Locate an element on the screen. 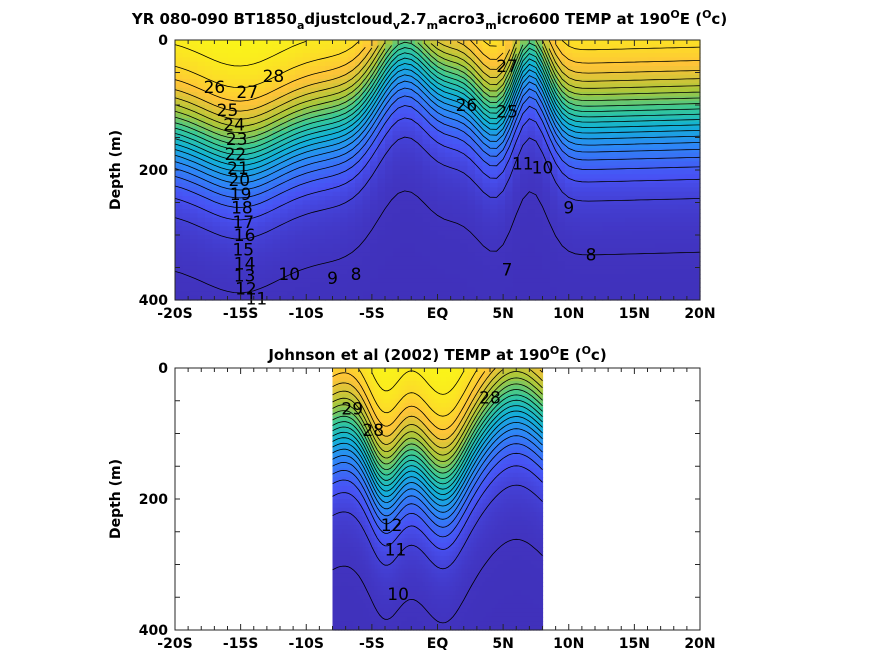 Image resolution: width=875 pixels, height=656 pixels. contour-label: 8 is located at coordinates (591, 256).